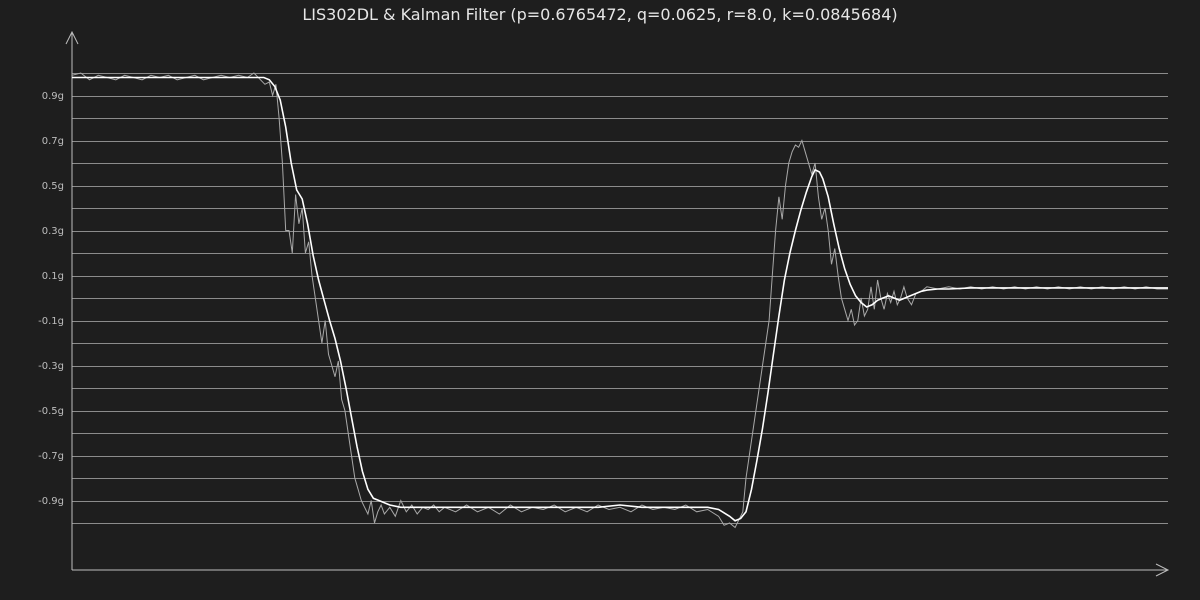 This screenshot has width=1200, height=600. What do you see at coordinates (51, 321) in the screenshot?
I see `y-tick-label: -0.1g` at bounding box center [51, 321].